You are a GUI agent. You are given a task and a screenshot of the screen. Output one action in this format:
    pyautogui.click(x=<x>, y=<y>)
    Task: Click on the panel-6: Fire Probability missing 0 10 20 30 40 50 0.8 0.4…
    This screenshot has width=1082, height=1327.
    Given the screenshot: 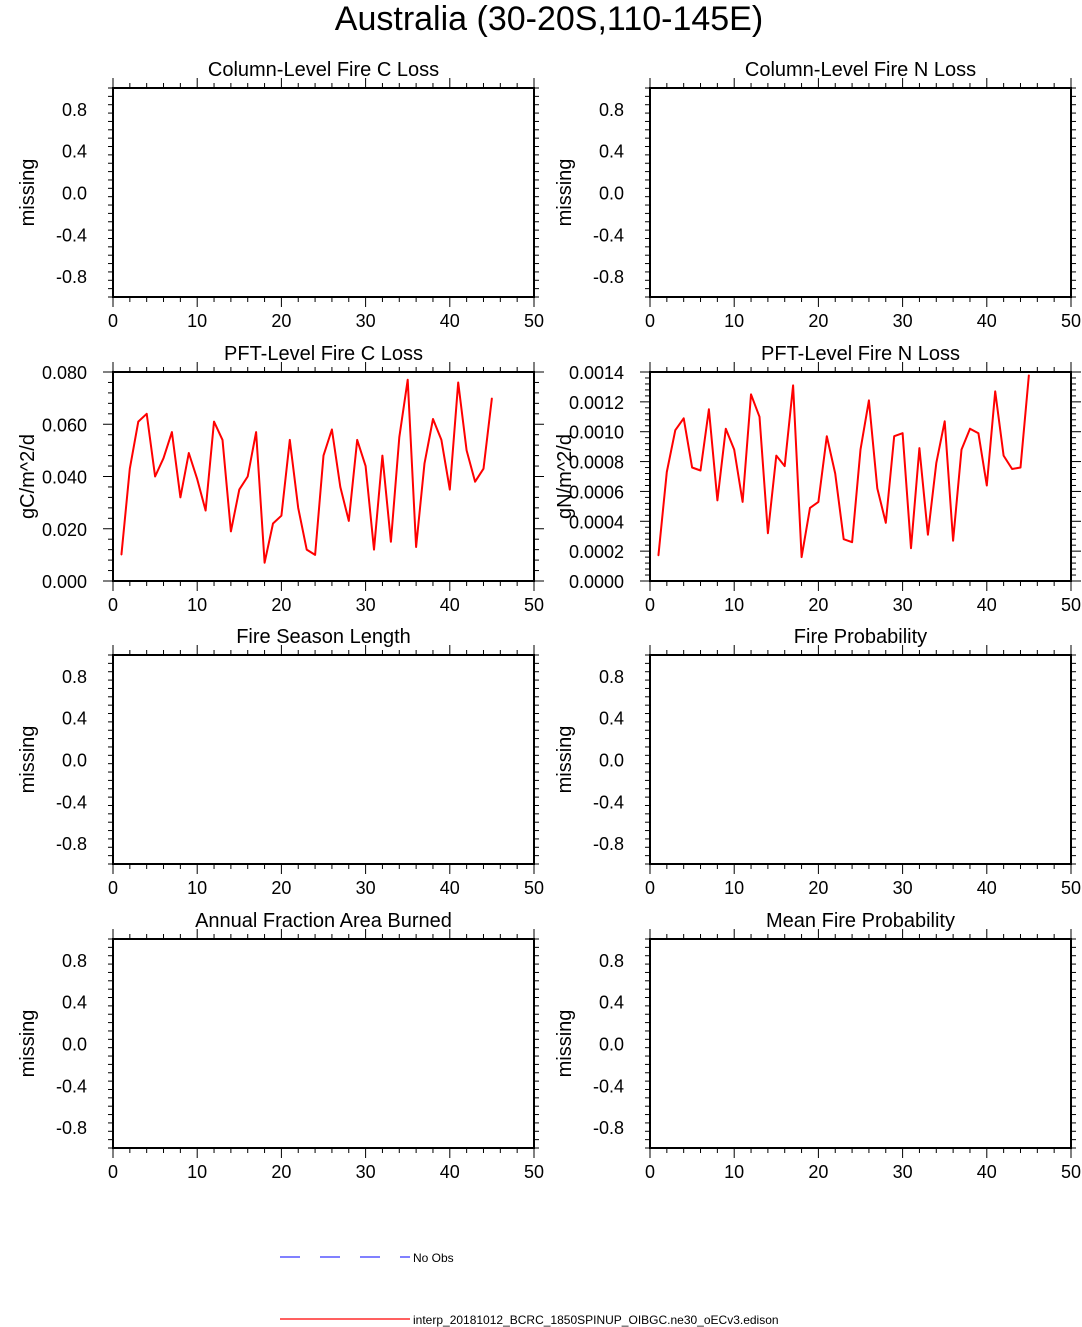 What is the action you would take?
    pyautogui.click(x=817, y=762)
    